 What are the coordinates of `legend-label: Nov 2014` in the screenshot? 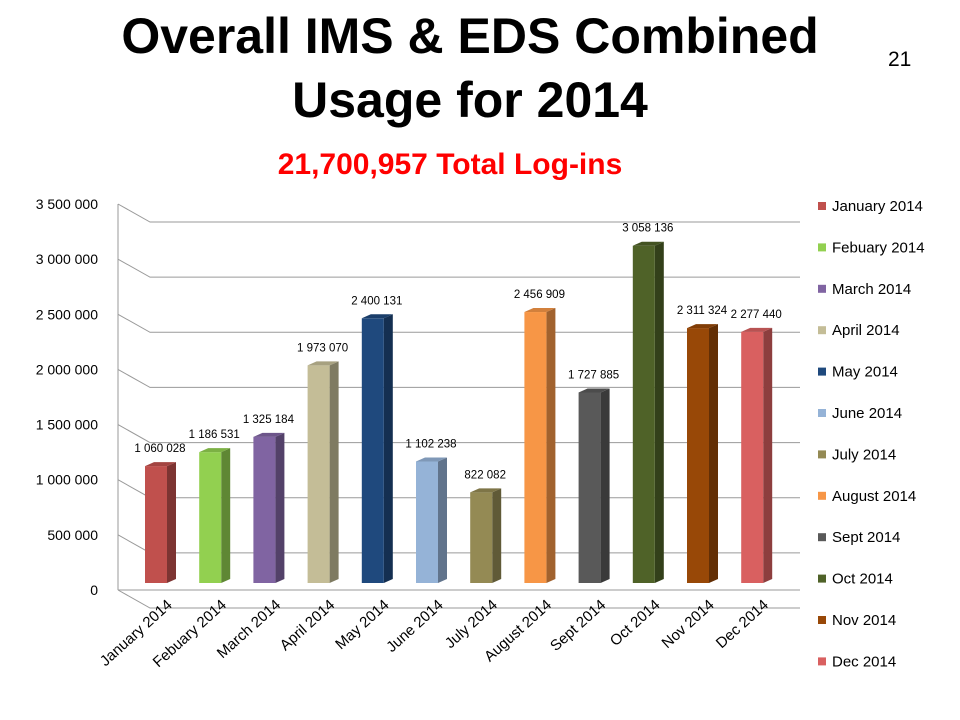 It's located at (864, 620).